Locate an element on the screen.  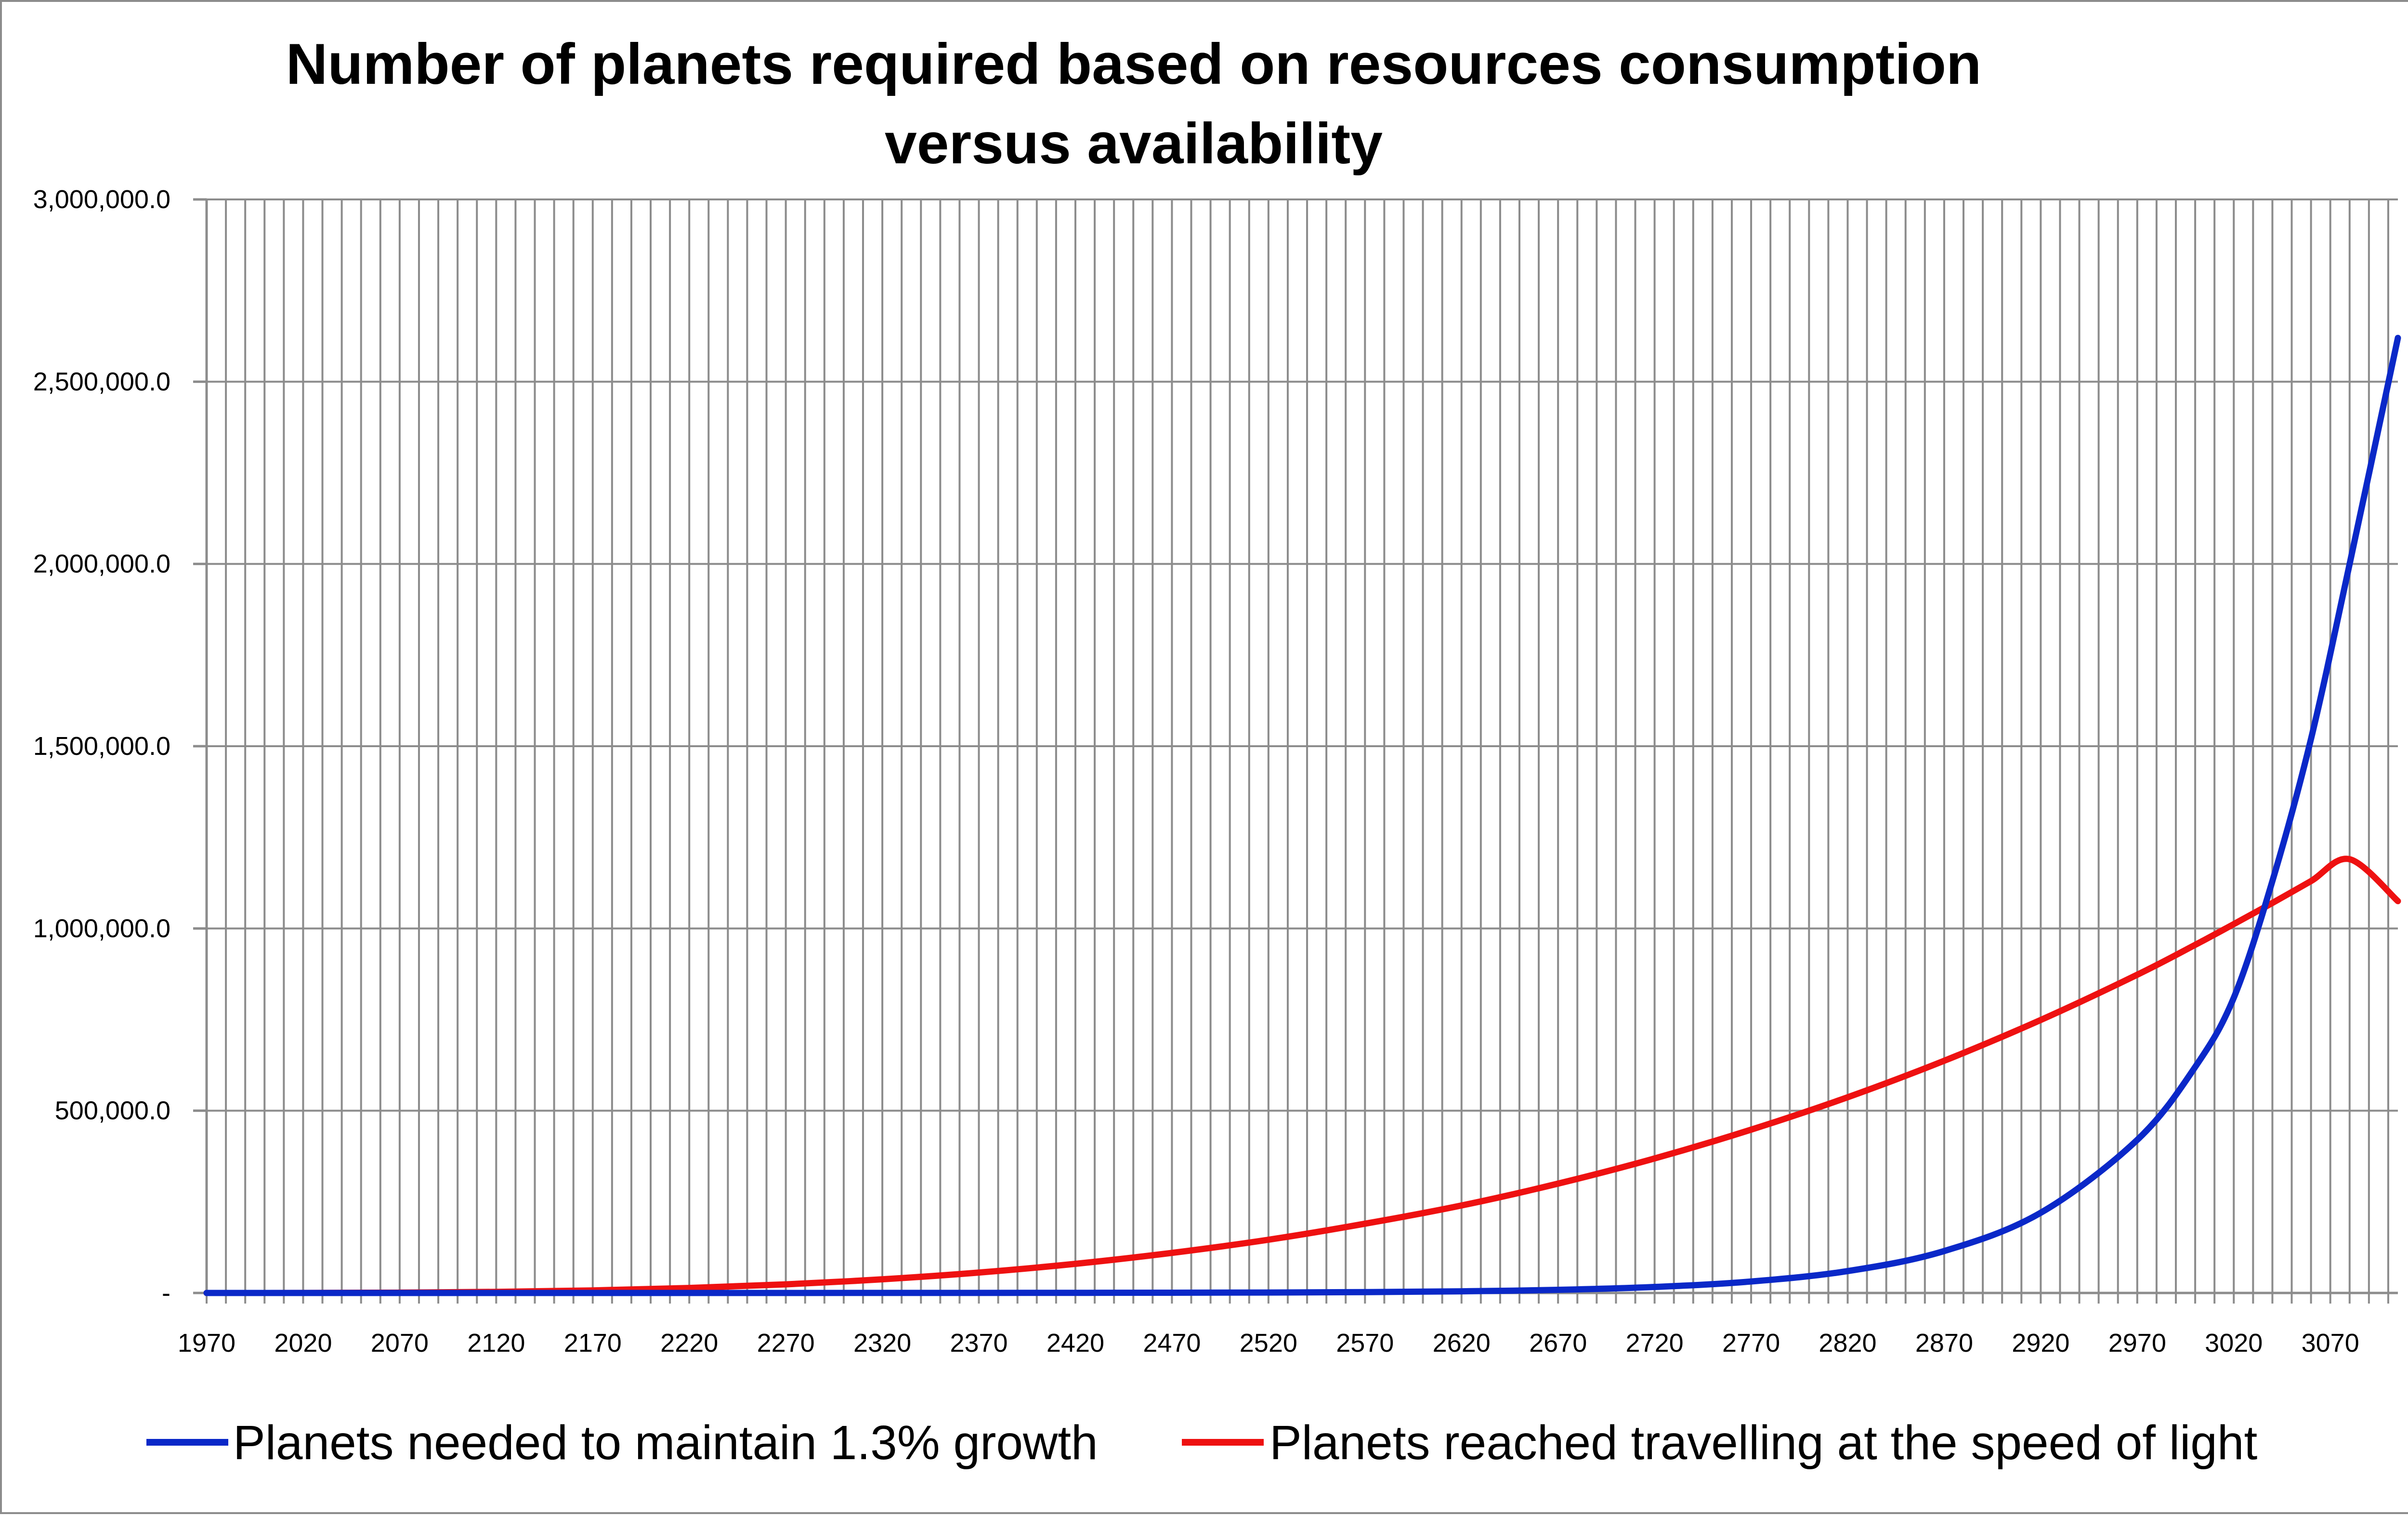
x-tick-label: 2370 is located at coordinates (979, 1344).